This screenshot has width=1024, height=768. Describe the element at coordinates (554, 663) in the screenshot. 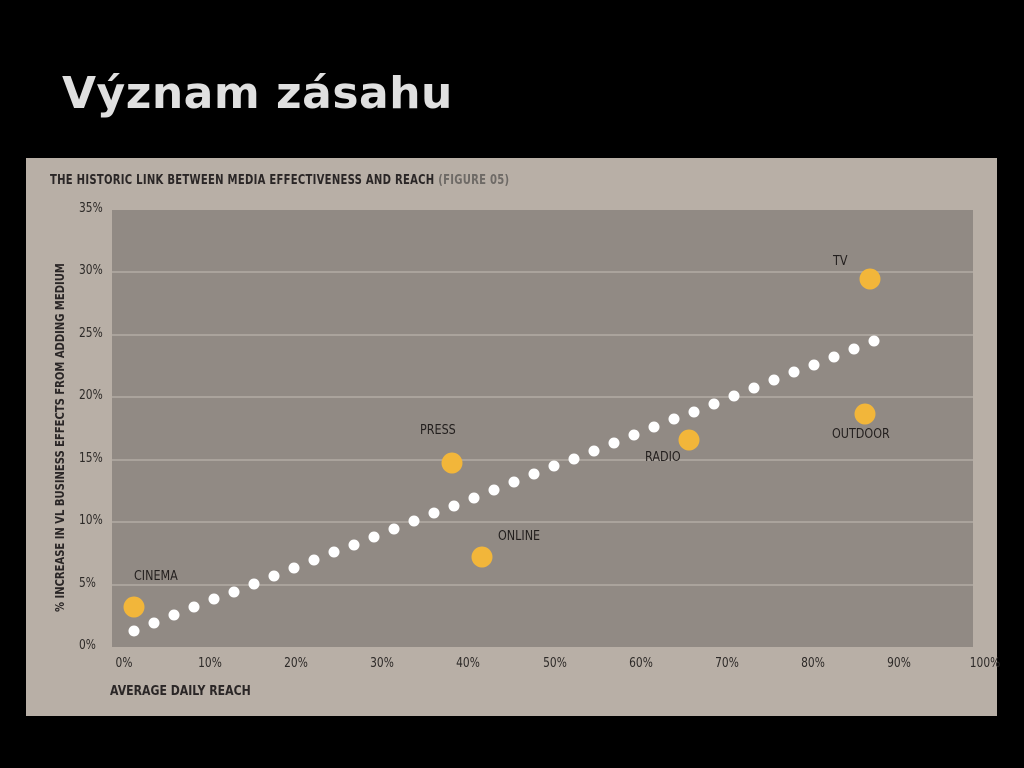

I see `x-tick-label: 50%` at that location.